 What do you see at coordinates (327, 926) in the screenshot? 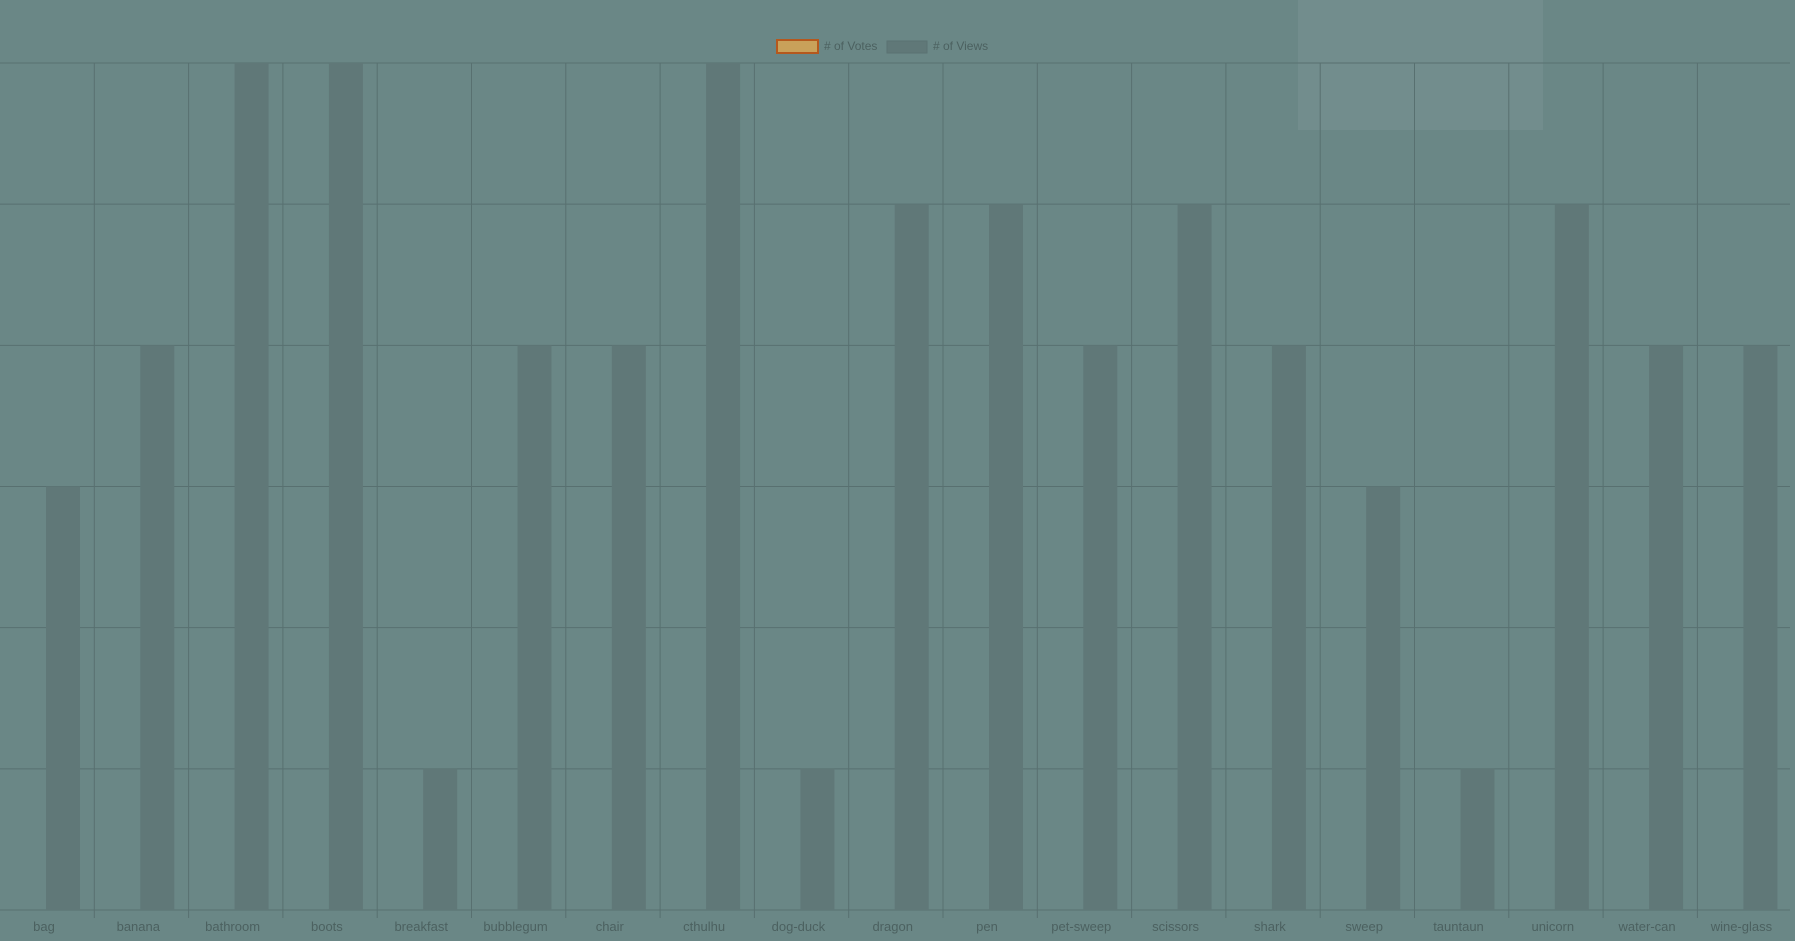
I see `x-tick-label: boots` at bounding box center [327, 926].